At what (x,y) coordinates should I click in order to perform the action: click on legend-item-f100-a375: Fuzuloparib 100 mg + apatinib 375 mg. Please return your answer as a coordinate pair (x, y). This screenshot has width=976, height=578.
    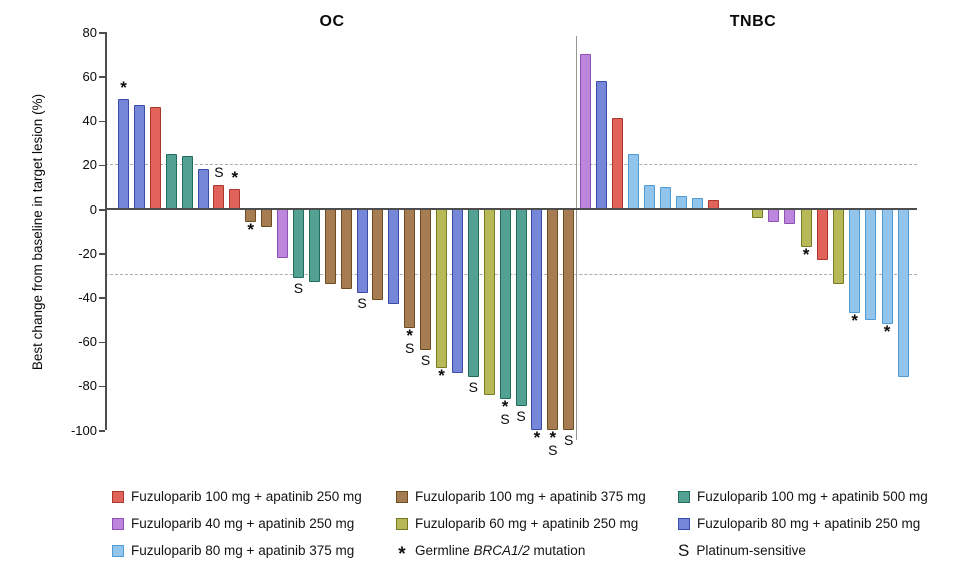
    Looking at the image, I should click on (521, 496).